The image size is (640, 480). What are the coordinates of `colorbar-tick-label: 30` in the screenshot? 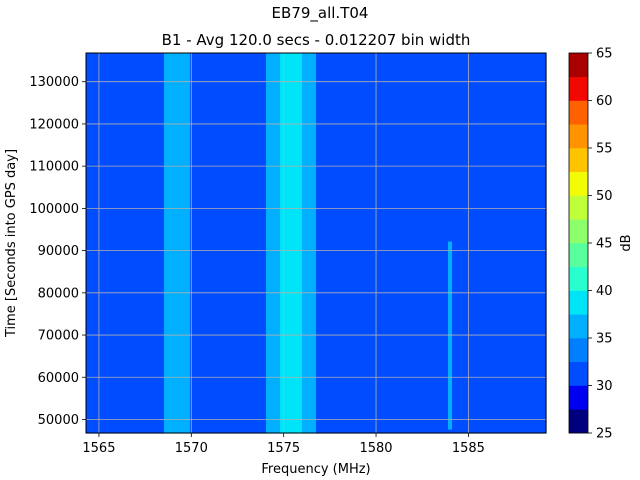 It's located at (604, 386).